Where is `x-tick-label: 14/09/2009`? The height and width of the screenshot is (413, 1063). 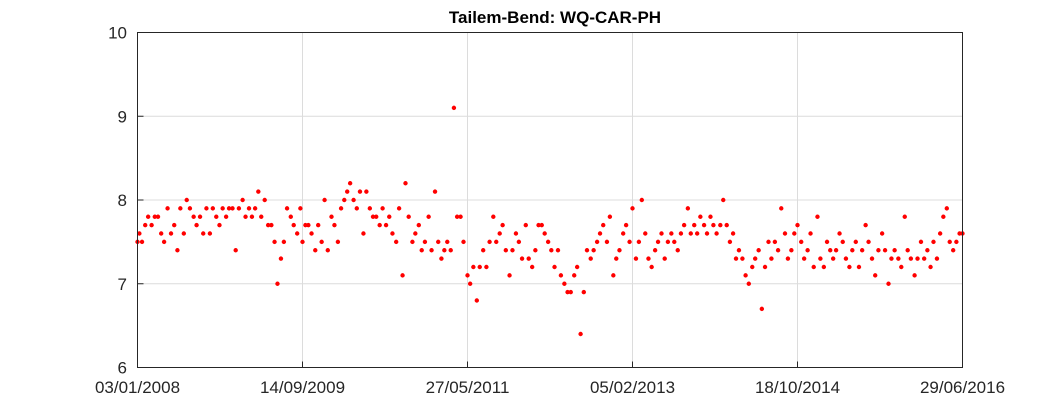 x-tick-label: 14/09/2009 is located at coordinates (302, 387).